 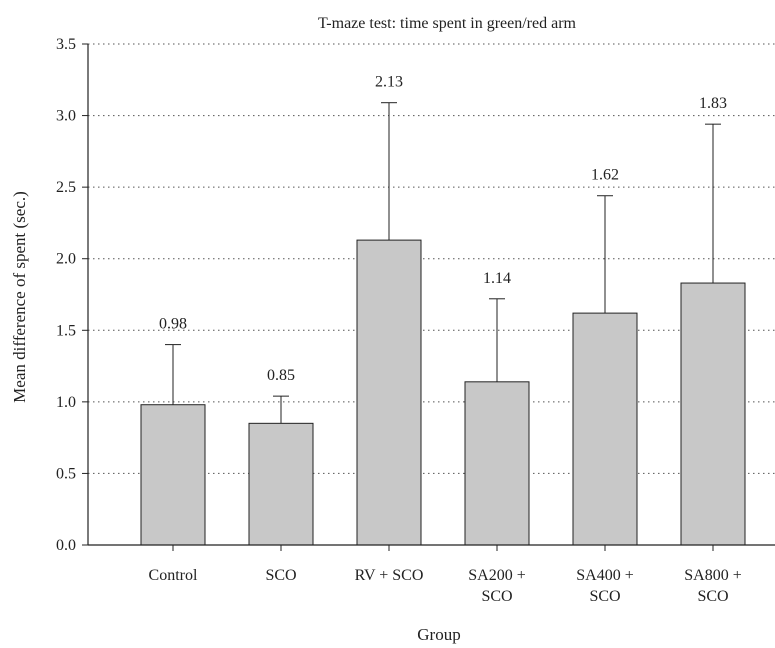 What do you see at coordinates (66, 44) in the screenshot?
I see `y-tick-label: 3.5` at bounding box center [66, 44].